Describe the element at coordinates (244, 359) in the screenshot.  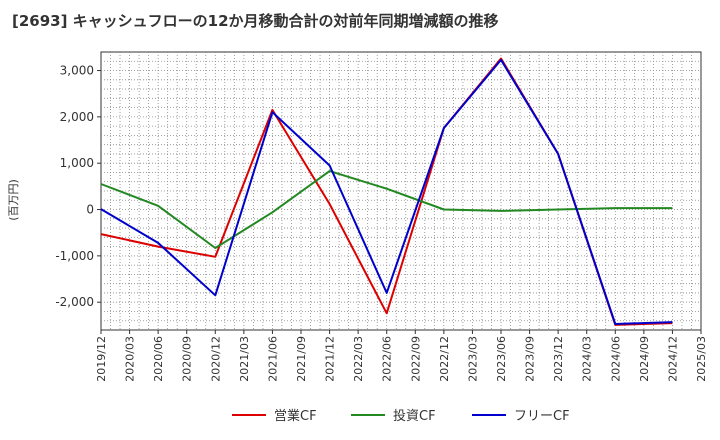
I see `x-tick-label: 2021/03` at that location.